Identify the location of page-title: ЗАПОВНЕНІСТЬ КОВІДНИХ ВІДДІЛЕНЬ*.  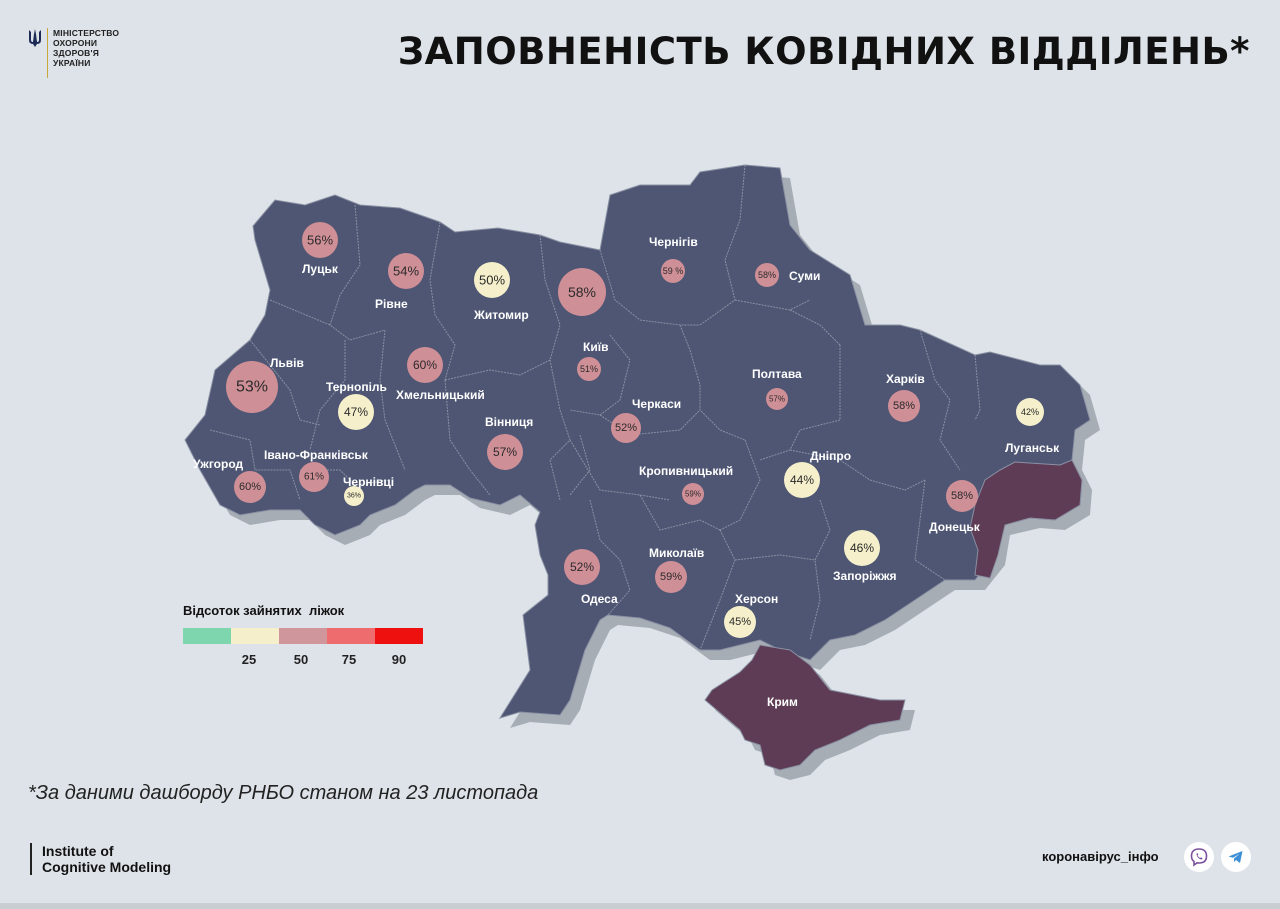
(823, 51).